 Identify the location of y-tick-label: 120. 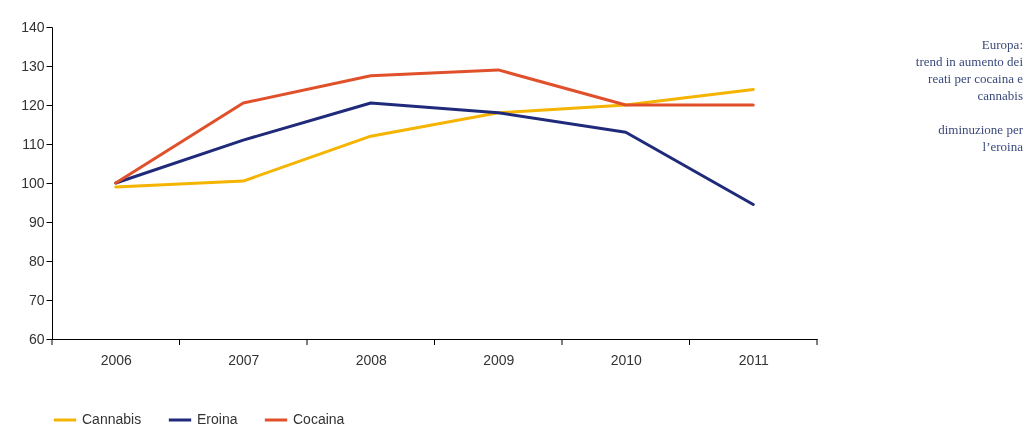
(33, 104).